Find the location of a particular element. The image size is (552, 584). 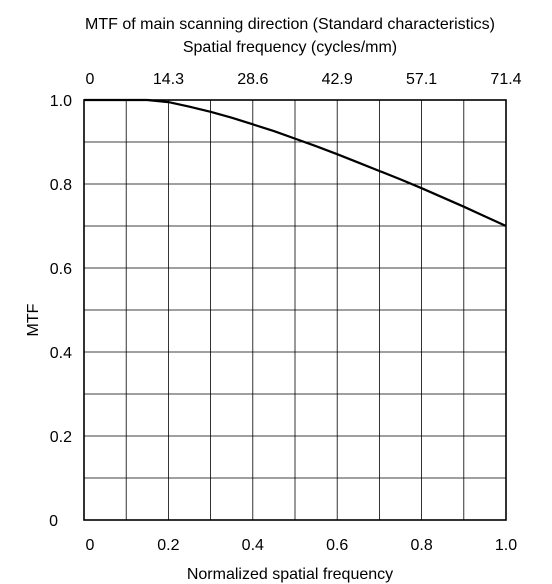

top-tick-label: 14.3 is located at coordinates (168, 79).